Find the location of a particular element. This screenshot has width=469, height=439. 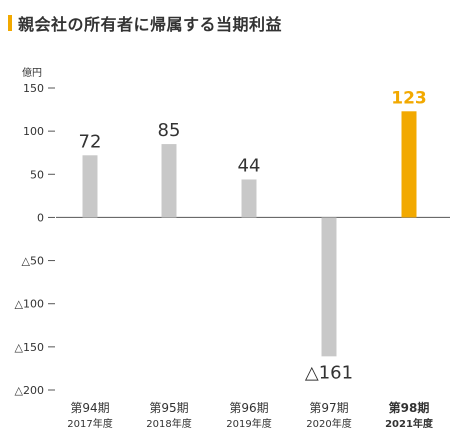

y-tick-label: △150 is located at coordinates (29, 347).